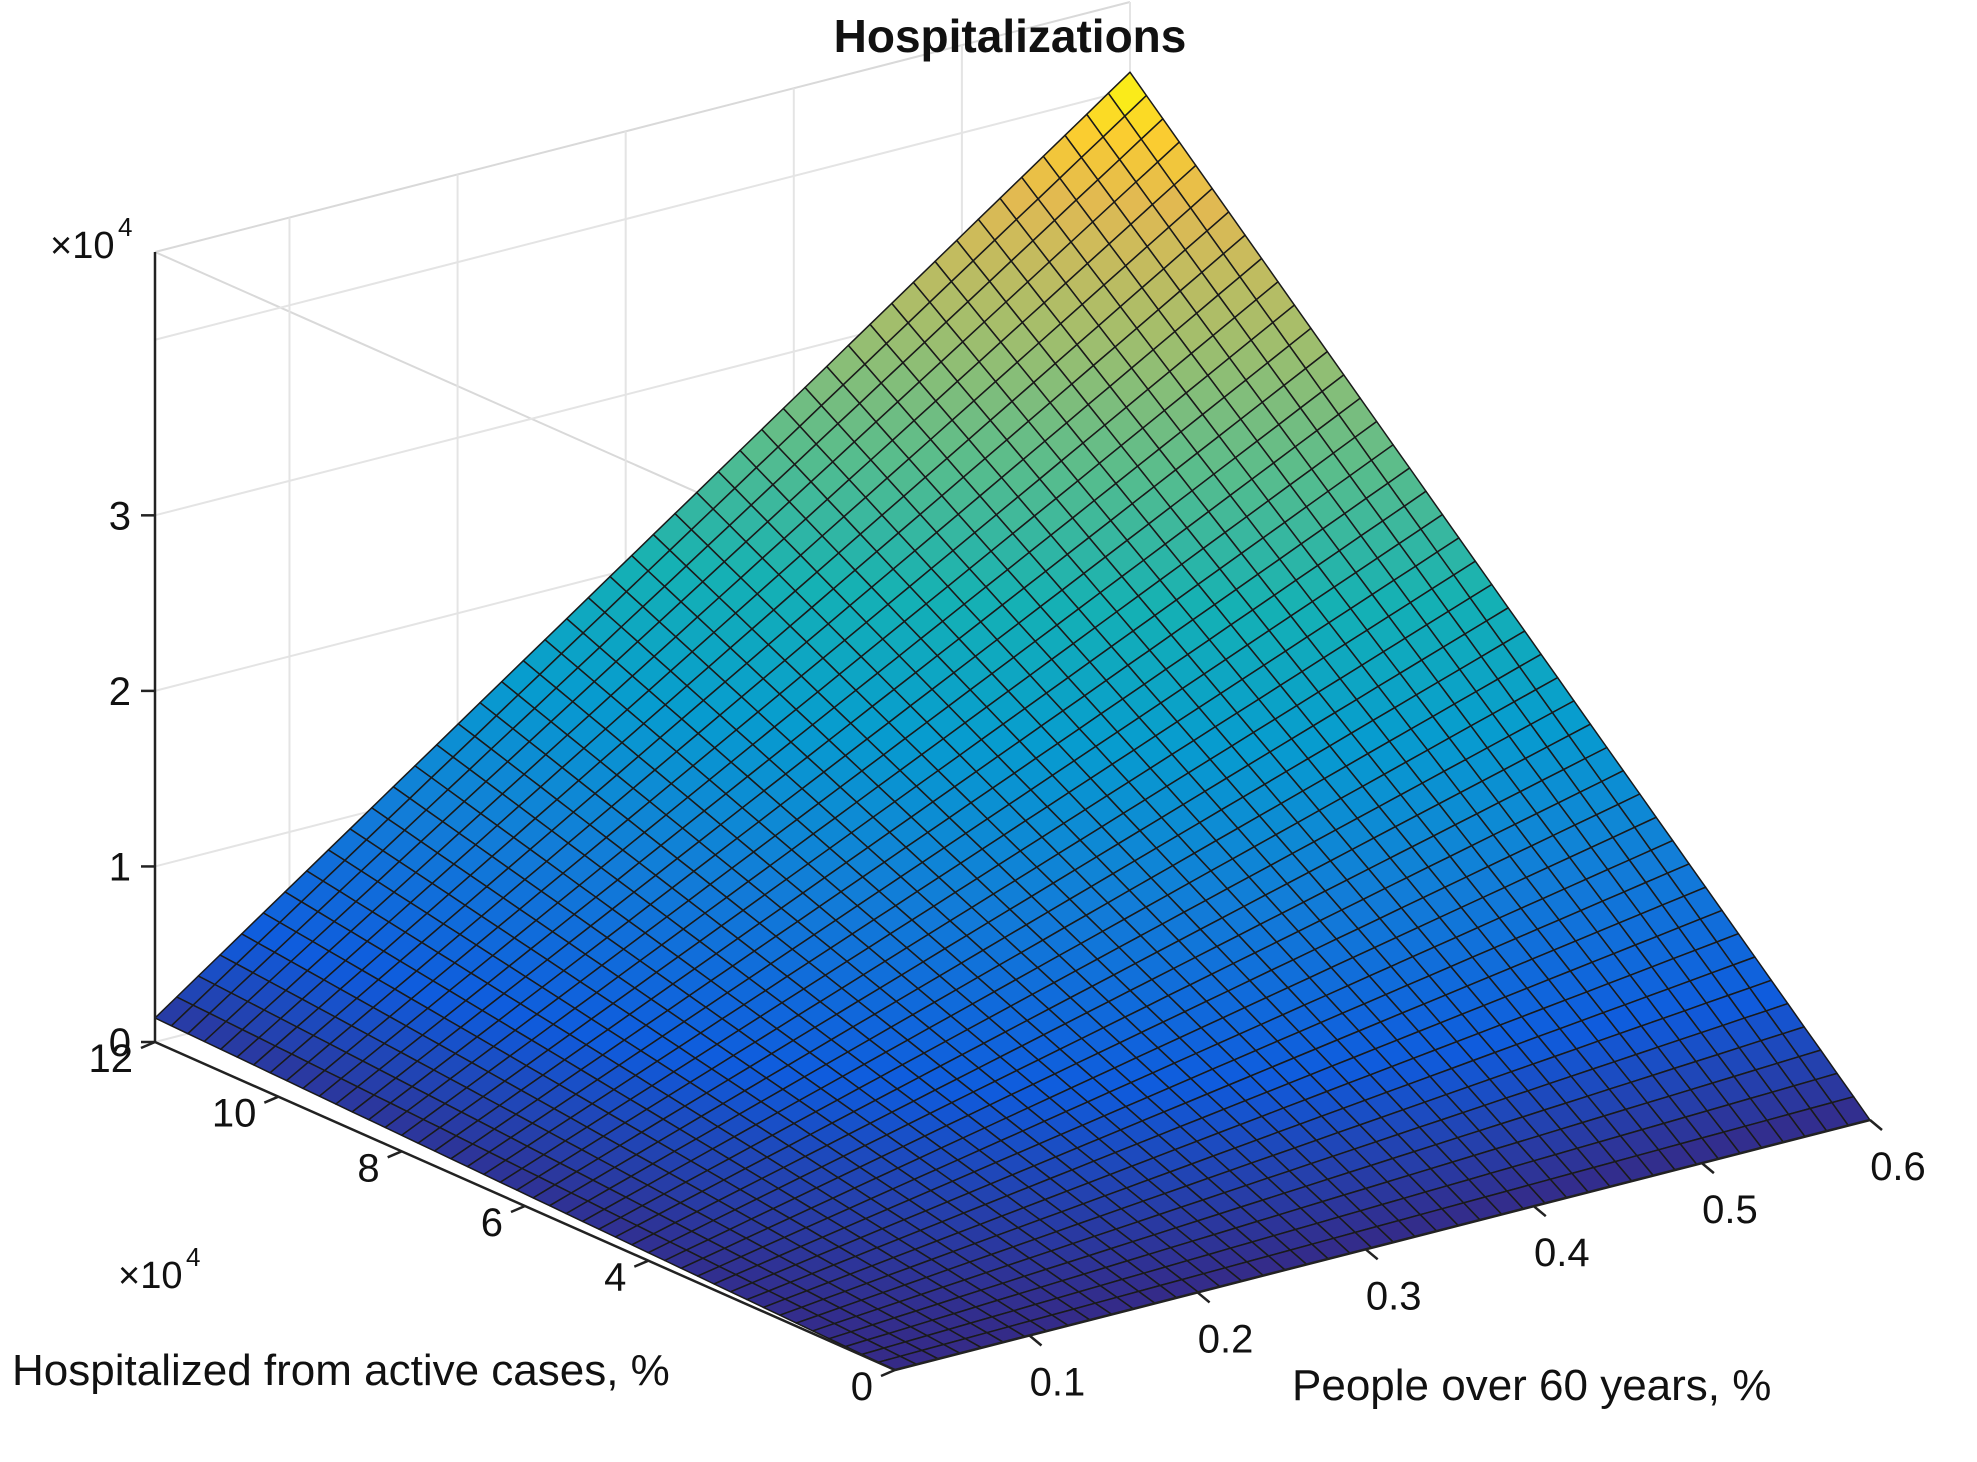  What do you see at coordinates (125, 227) in the screenshot?
I see `z-multiplier-exponent: 4` at bounding box center [125, 227].